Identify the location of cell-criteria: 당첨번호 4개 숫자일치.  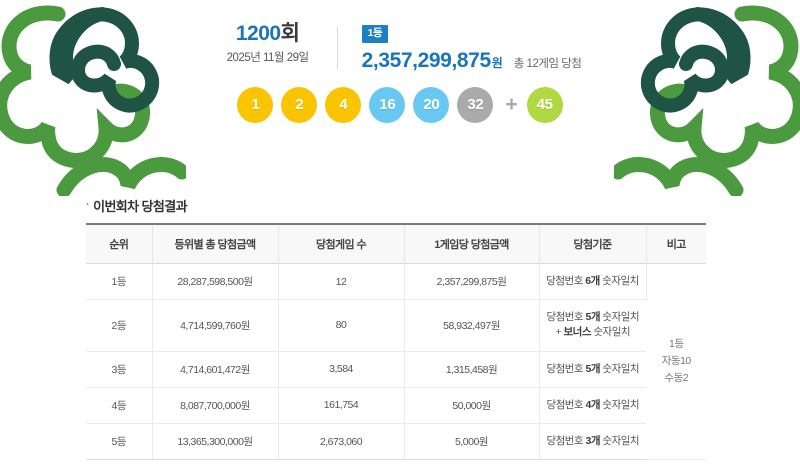
(592, 406).